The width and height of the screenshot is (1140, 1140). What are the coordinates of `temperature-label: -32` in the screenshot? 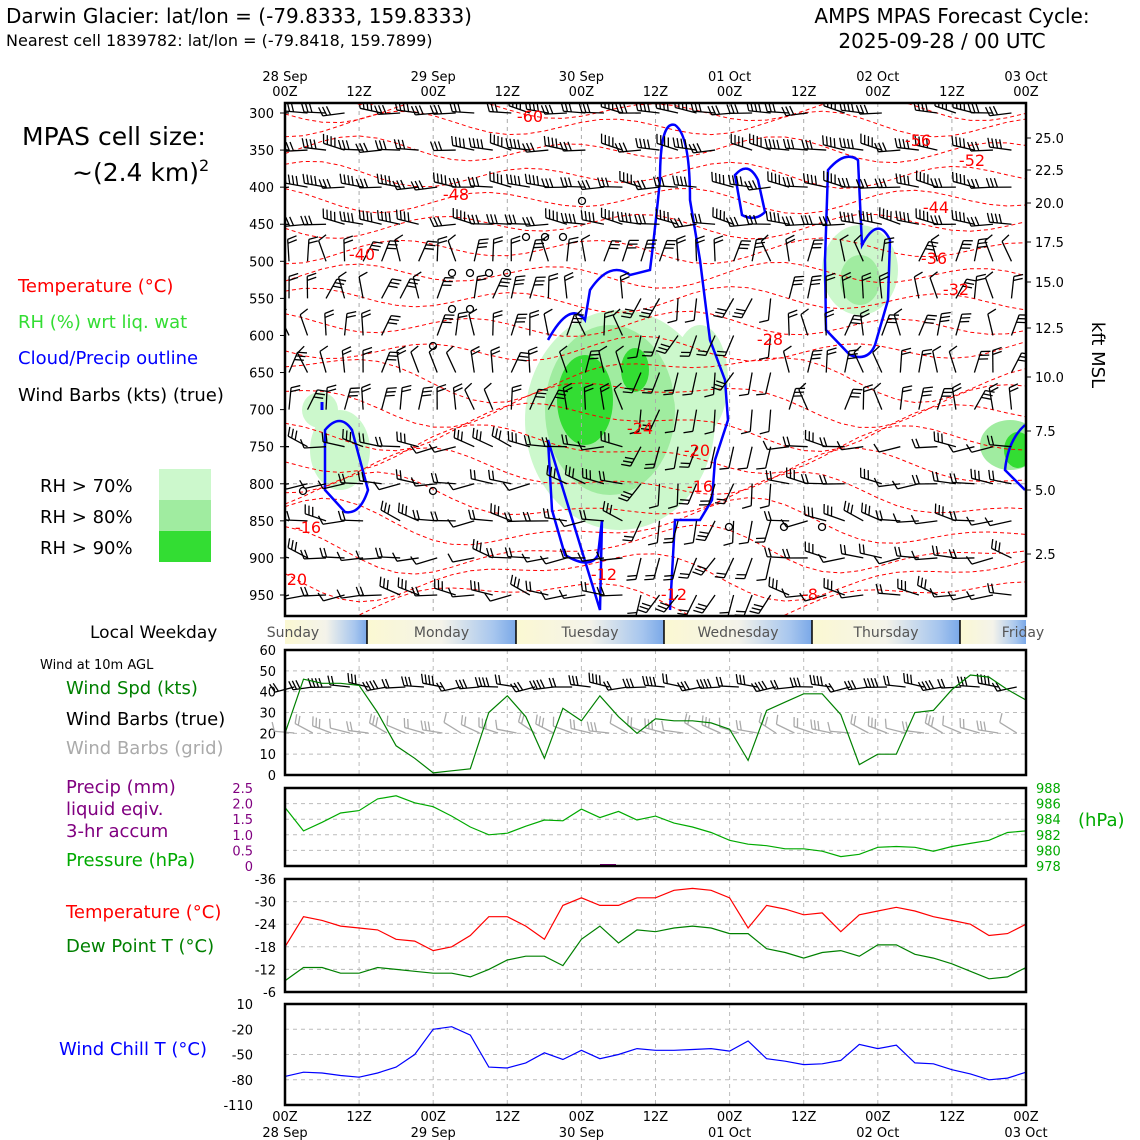 It's located at (956, 289).